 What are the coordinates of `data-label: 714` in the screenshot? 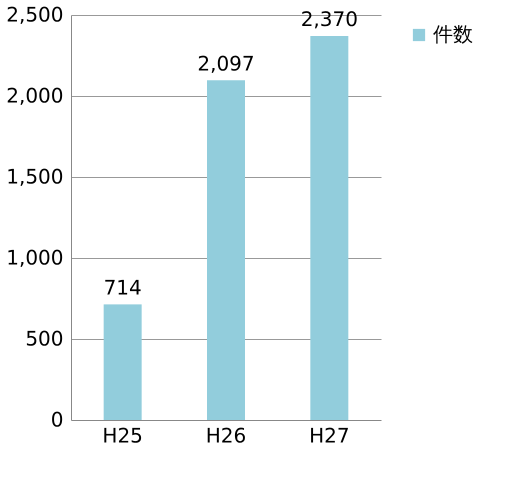 It's located at (123, 287).